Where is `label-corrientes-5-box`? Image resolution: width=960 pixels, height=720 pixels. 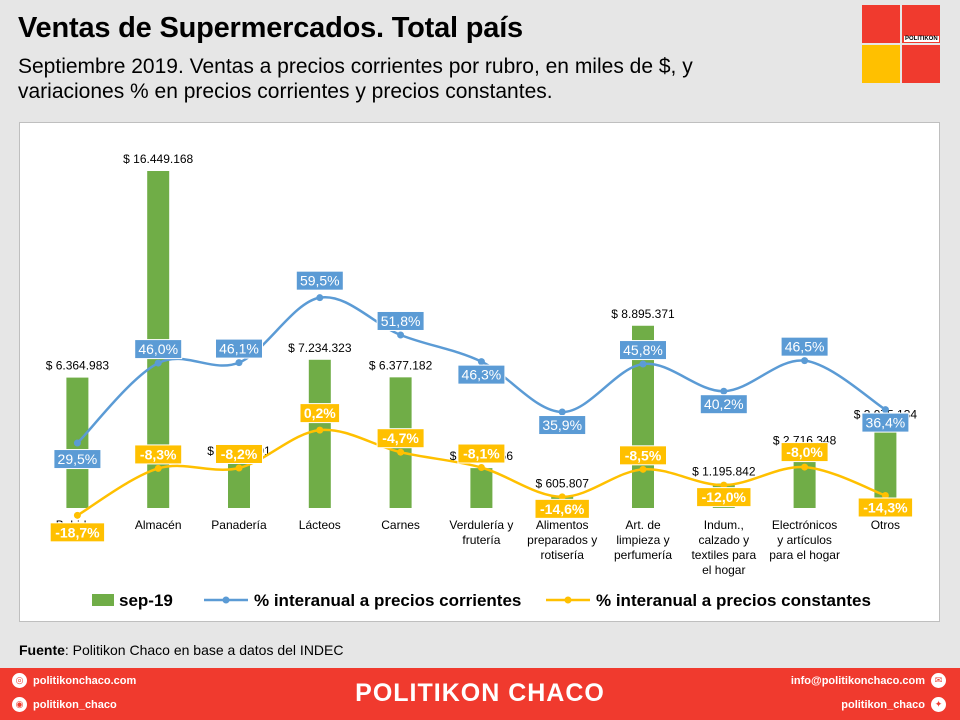
label-corrientes-5-box is located at coordinates (481, 374).